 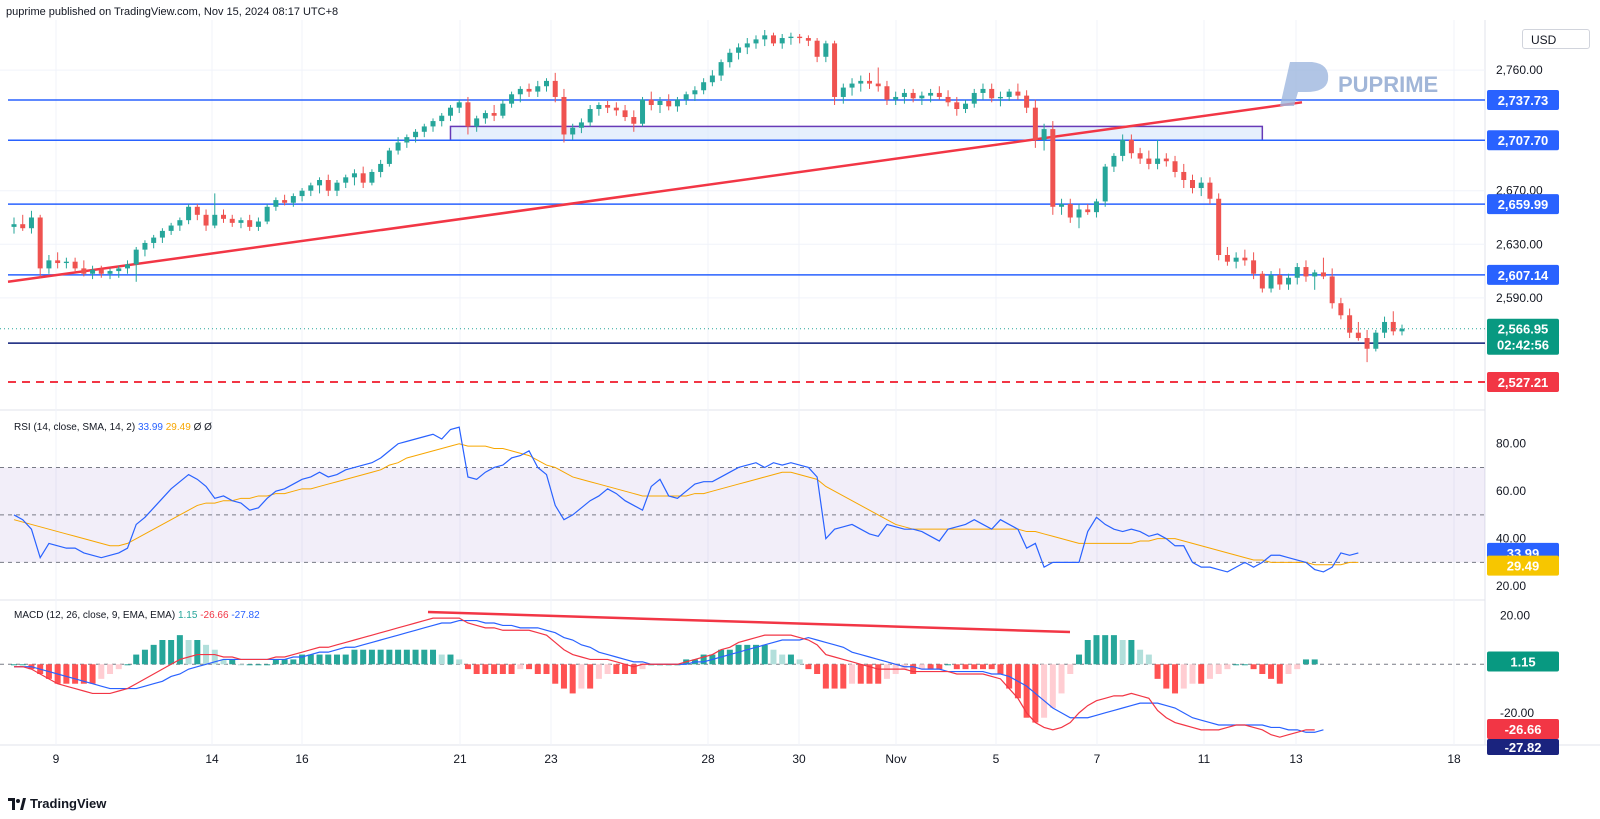 I want to click on rsi-band, so click(x=742, y=515).